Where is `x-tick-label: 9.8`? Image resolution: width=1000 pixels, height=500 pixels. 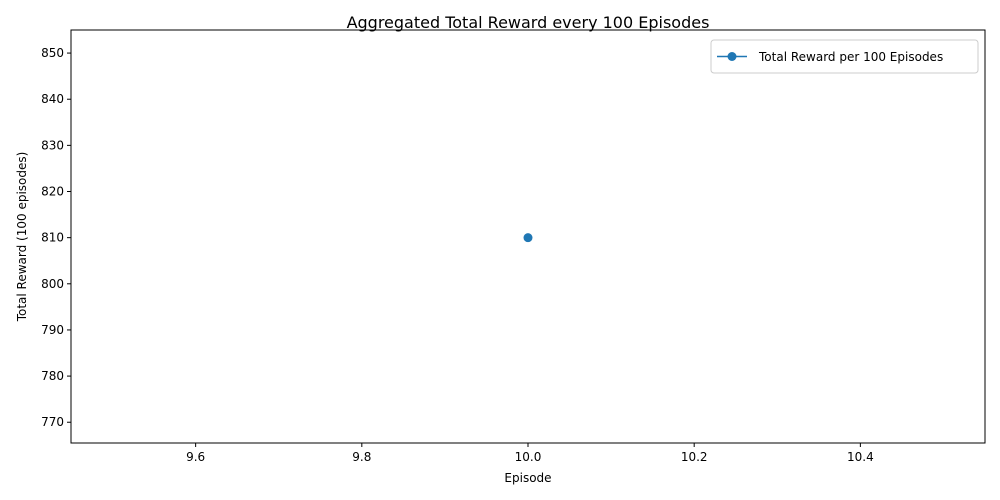
x-tick-label: 9.8 is located at coordinates (361, 457).